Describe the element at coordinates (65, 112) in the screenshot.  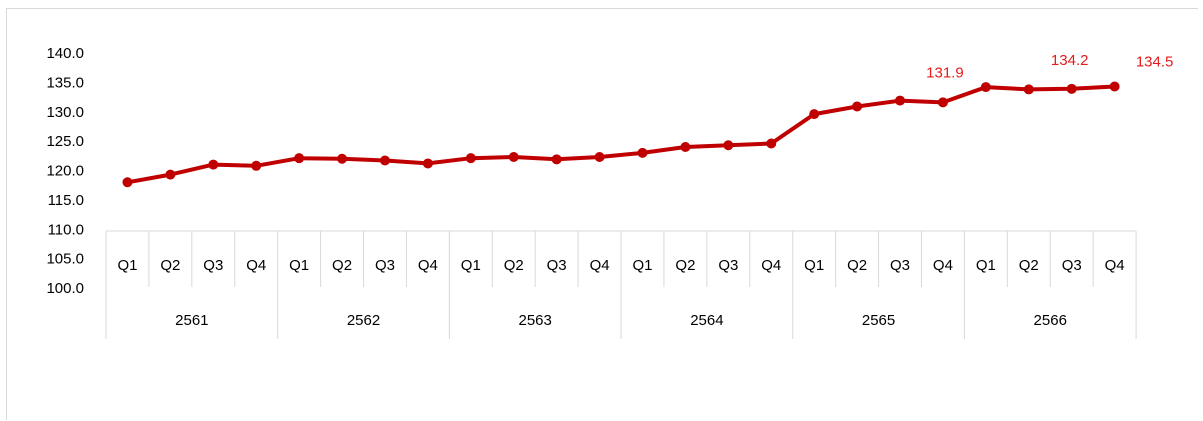
I see `y-tick-label: 130.0` at that location.